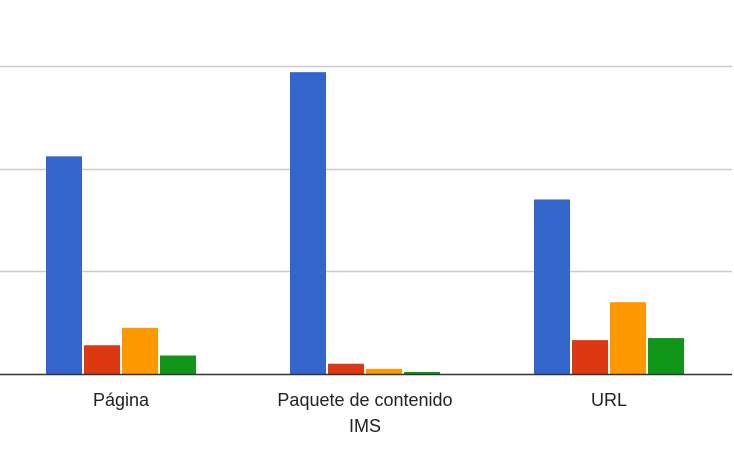  I want to click on x-axis-labels: Página Paquete de contenido IMS URL, so click(360, 413).